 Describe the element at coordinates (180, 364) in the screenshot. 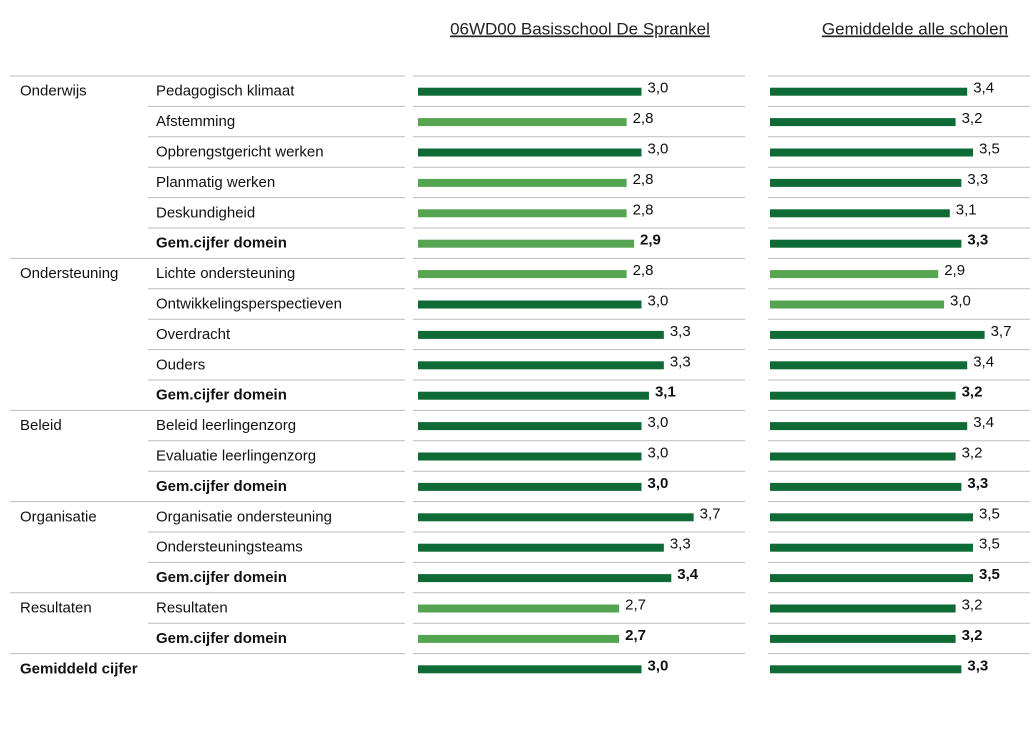

I see `row-label: Ouders` at that location.